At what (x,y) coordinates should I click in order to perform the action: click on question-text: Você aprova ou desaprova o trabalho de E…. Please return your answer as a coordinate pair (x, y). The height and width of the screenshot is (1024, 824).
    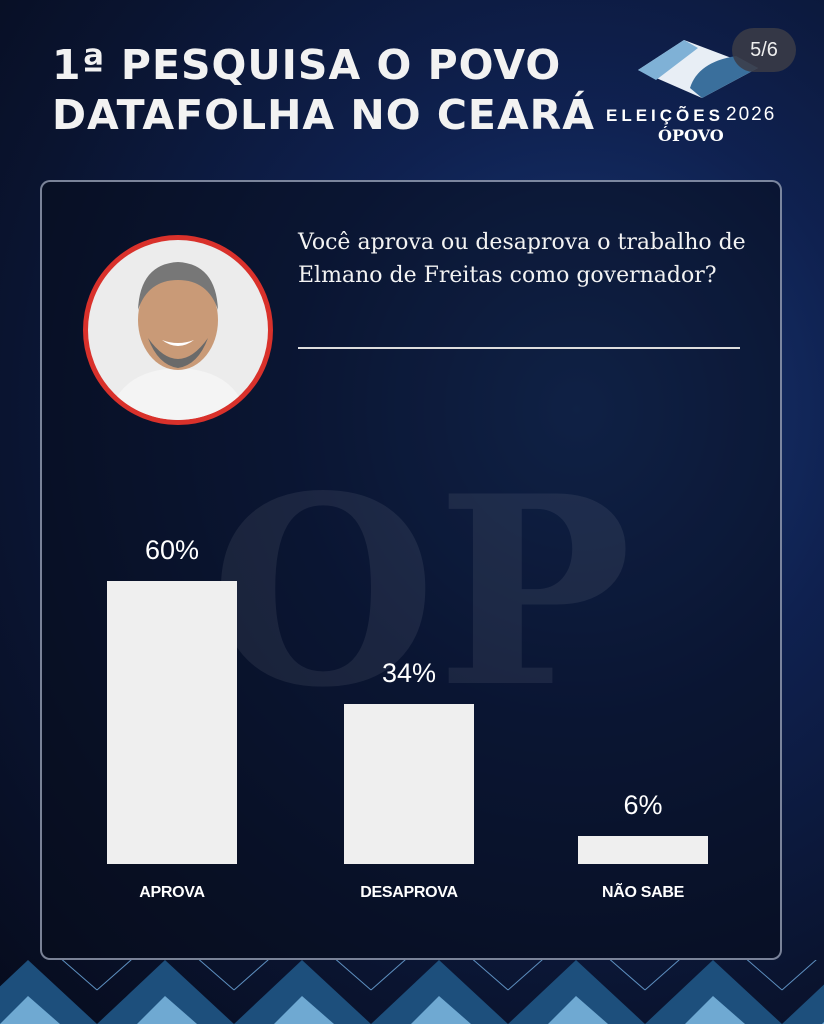
    Looking at the image, I should click on (522, 259).